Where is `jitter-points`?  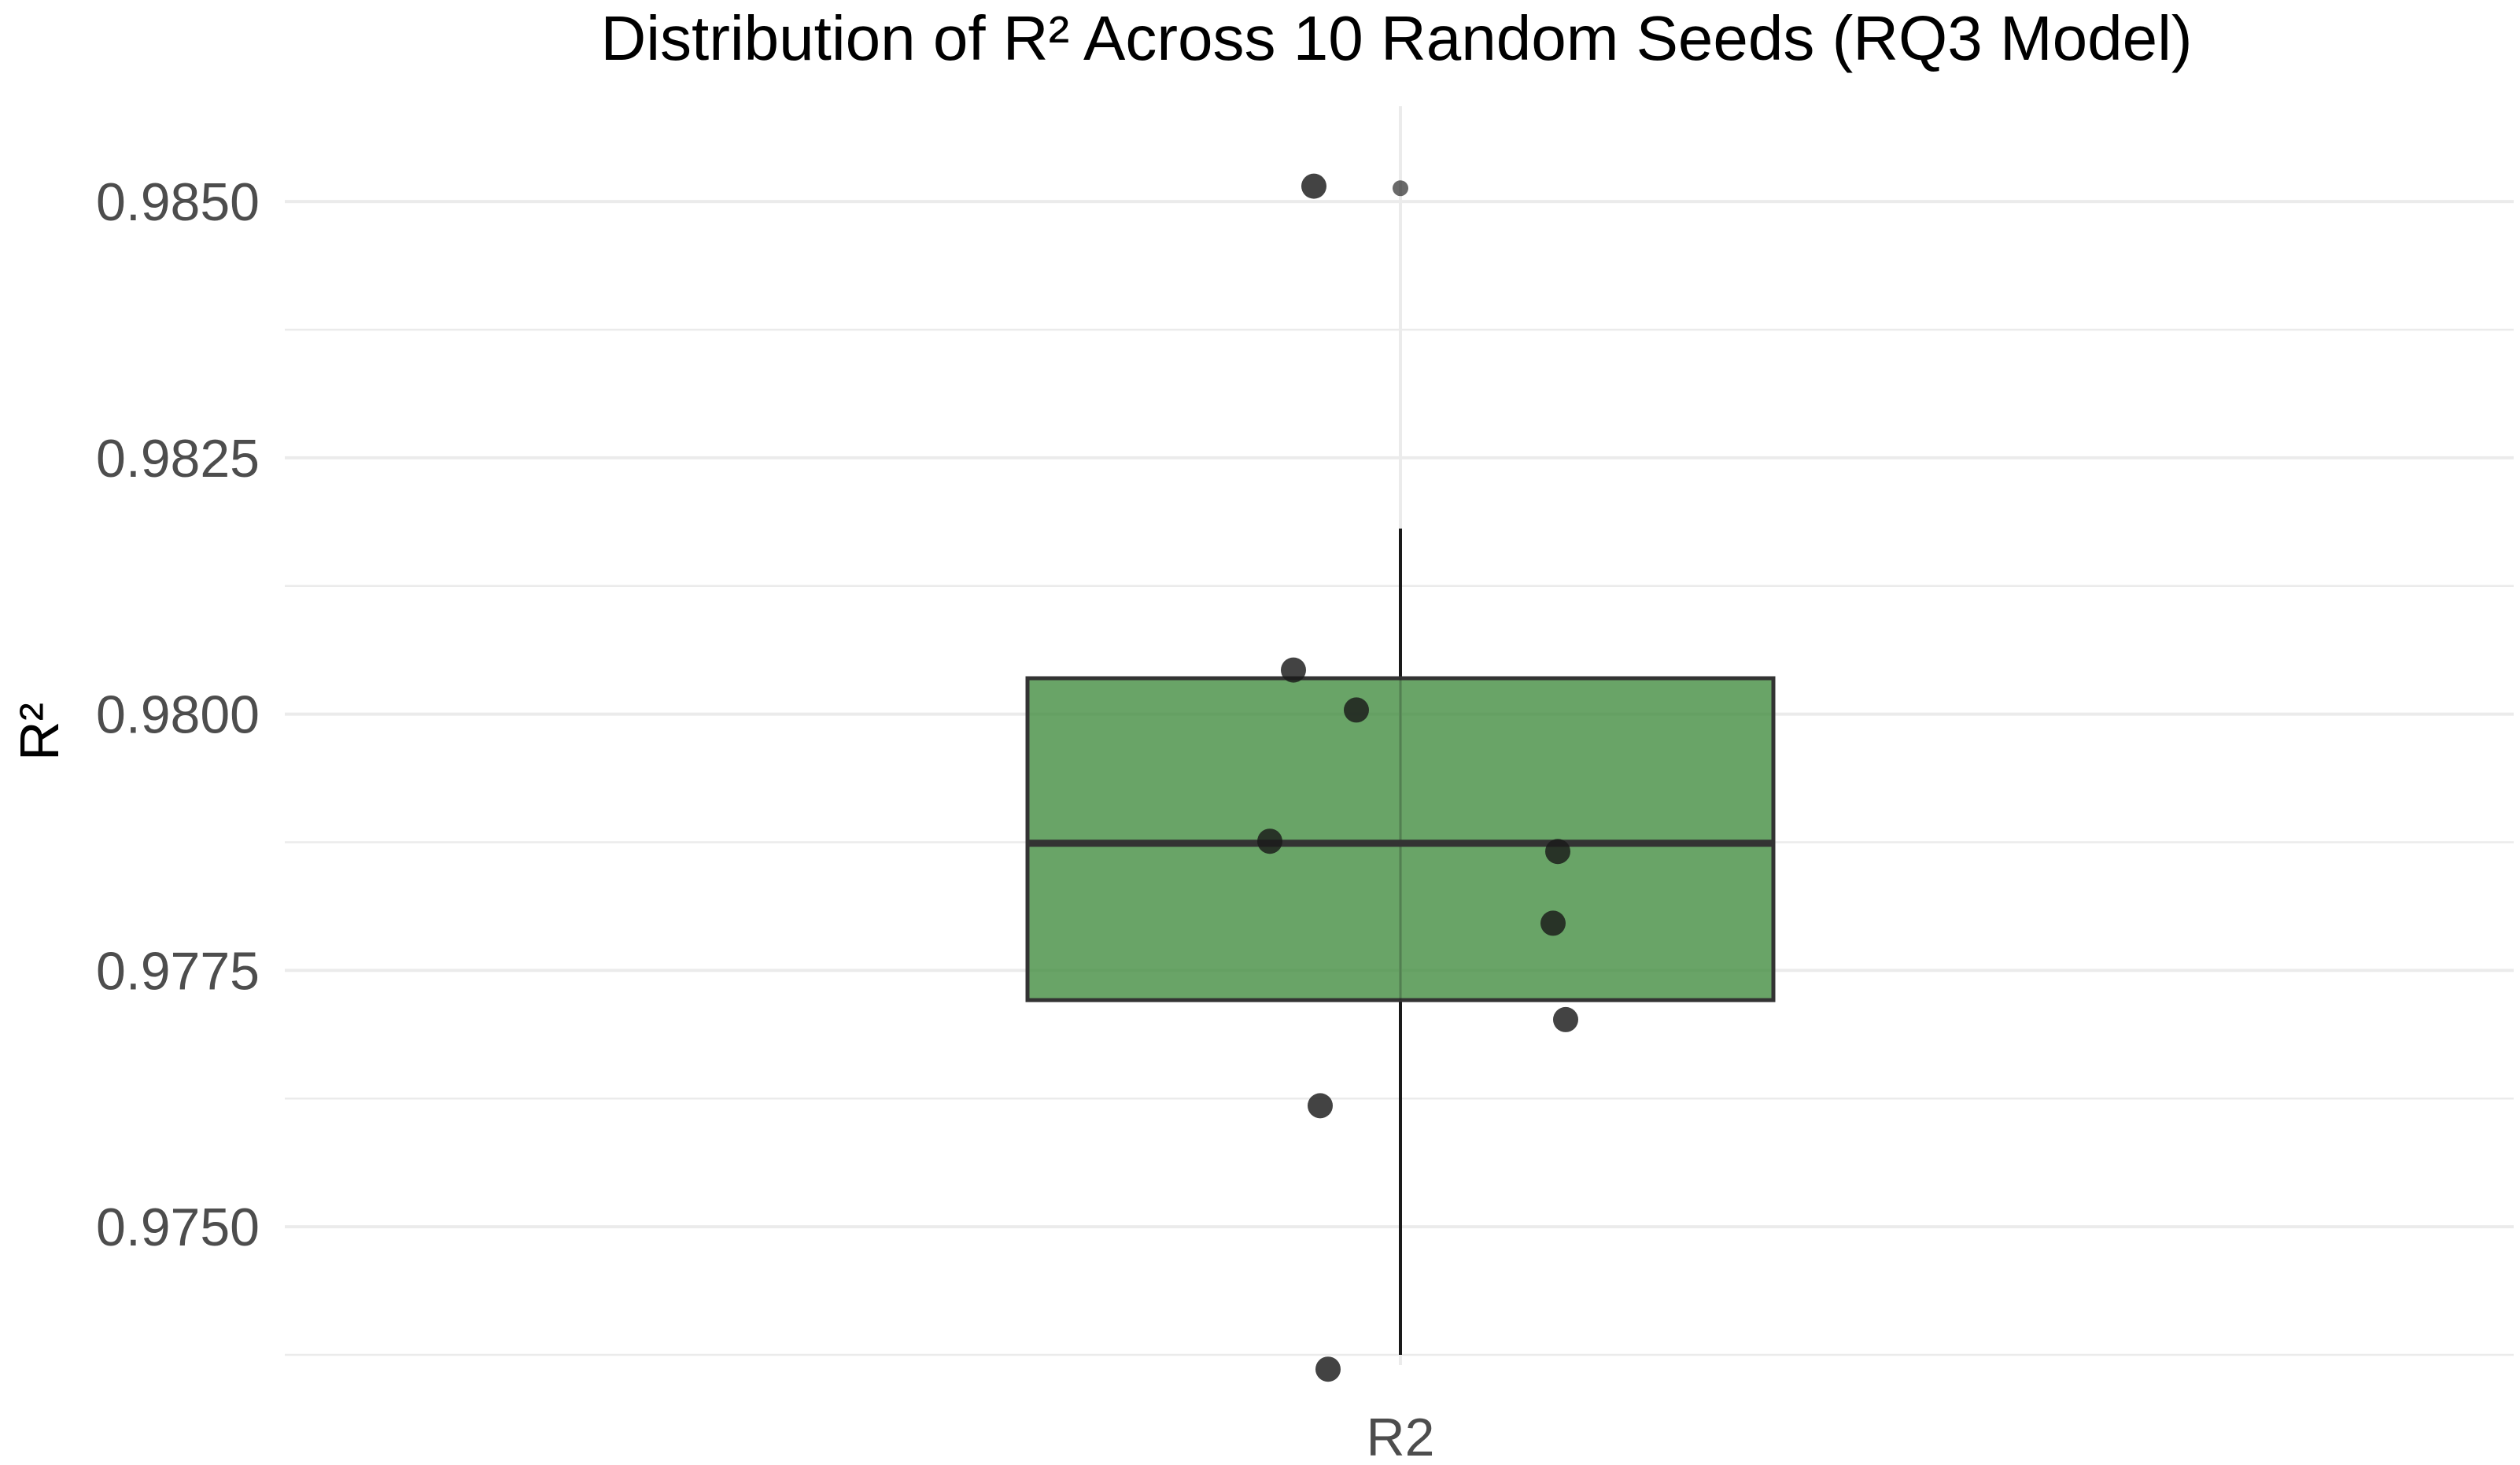 jitter-points is located at coordinates (1417, 777).